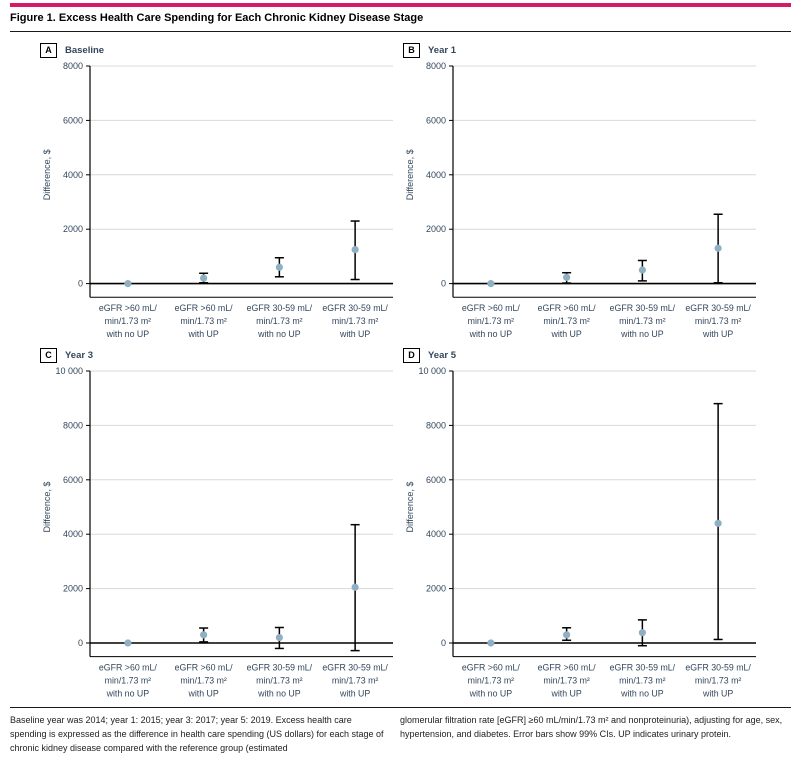 The image size is (801, 763). I want to click on panel-title: Year 1, so click(442, 50).